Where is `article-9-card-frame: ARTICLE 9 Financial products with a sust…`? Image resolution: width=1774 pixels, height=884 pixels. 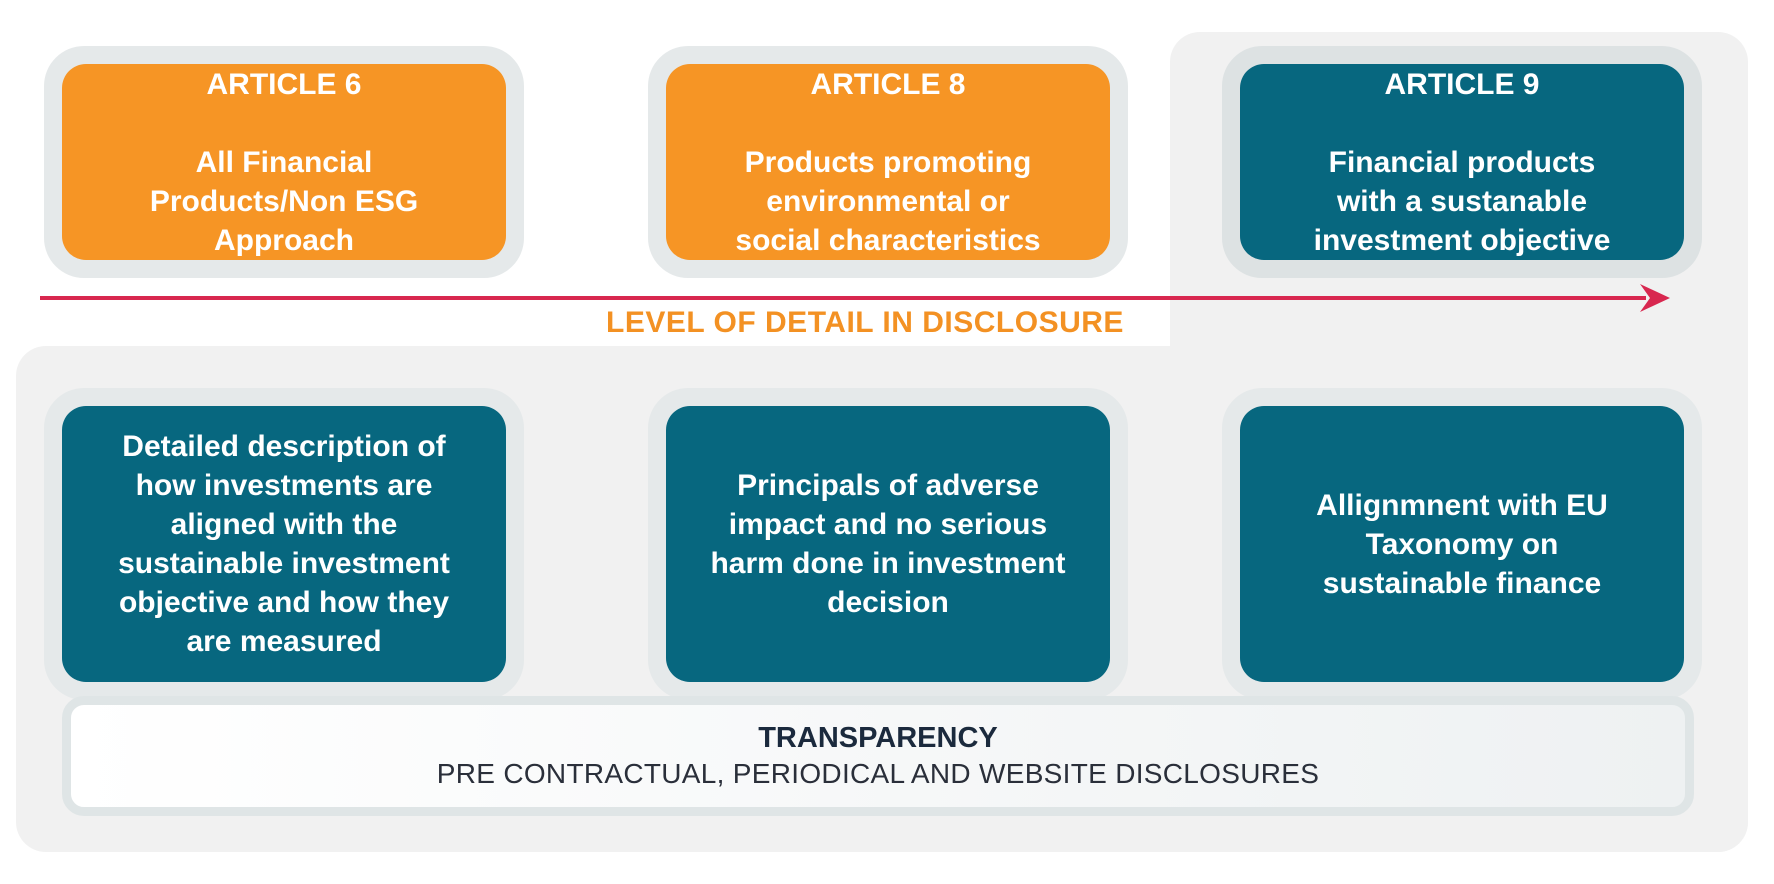 article-9-card-frame: ARTICLE 9 Financial products with a sust… is located at coordinates (1462, 162).